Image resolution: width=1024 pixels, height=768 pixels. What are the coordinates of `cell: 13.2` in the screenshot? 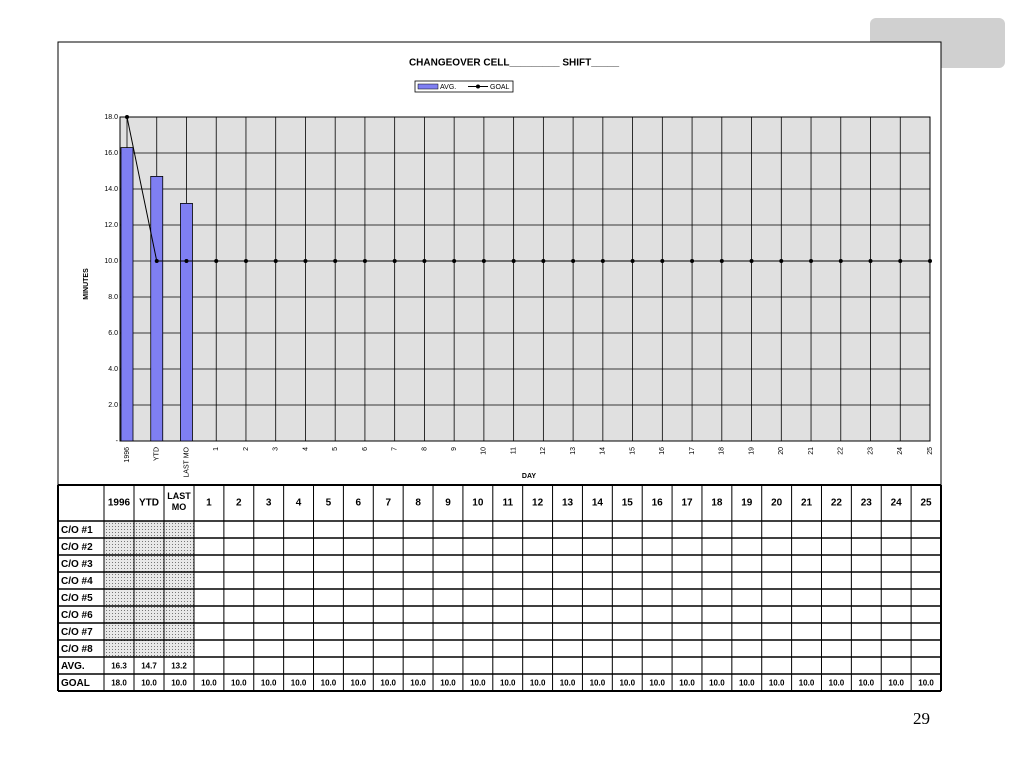 It's located at (179, 666).